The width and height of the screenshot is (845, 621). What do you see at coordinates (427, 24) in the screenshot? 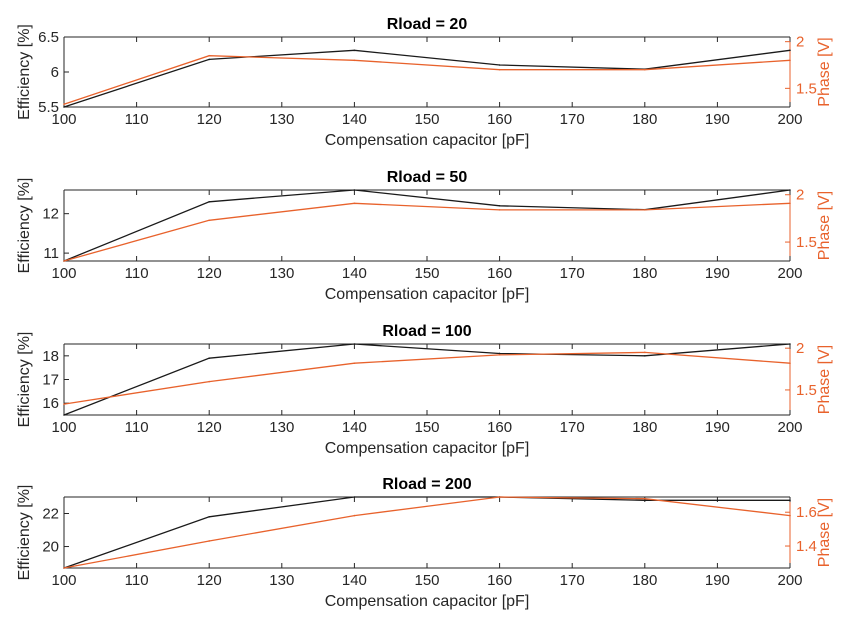
I see `chart-title: Rload = 20` at bounding box center [427, 24].